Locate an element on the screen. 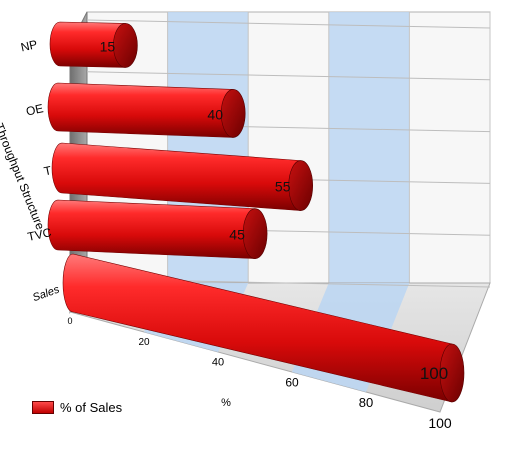  y-tick-label-4: Sales is located at coordinates (46, 293).